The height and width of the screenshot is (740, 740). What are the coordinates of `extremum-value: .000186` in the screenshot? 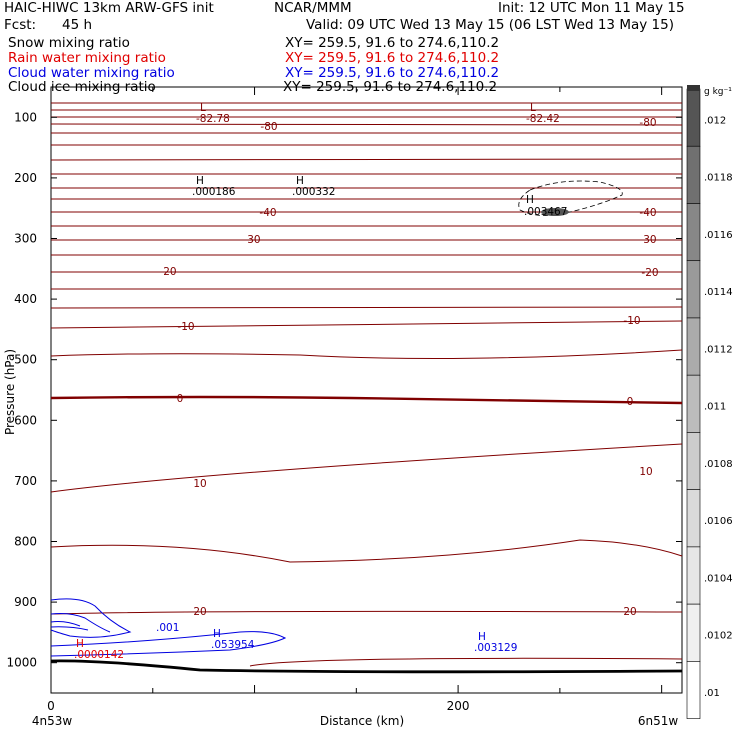 It's located at (214, 192).